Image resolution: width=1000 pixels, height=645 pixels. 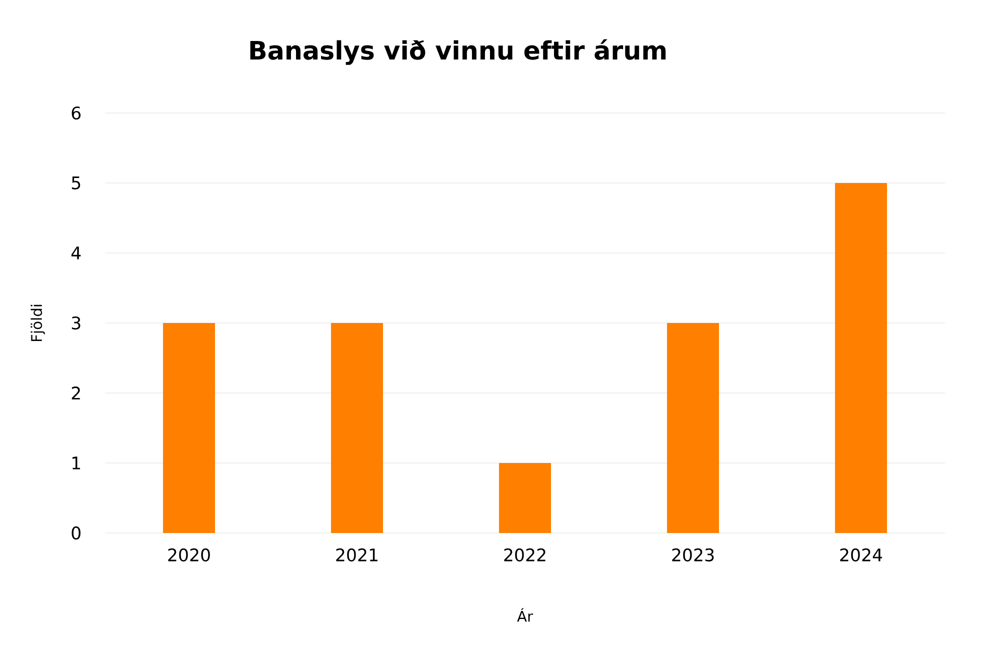 What do you see at coordinates (458, 52) in the screenshot?
I see `chart-title: Banaslys við vinnu eftir árum` at bounding box center [458, 52].